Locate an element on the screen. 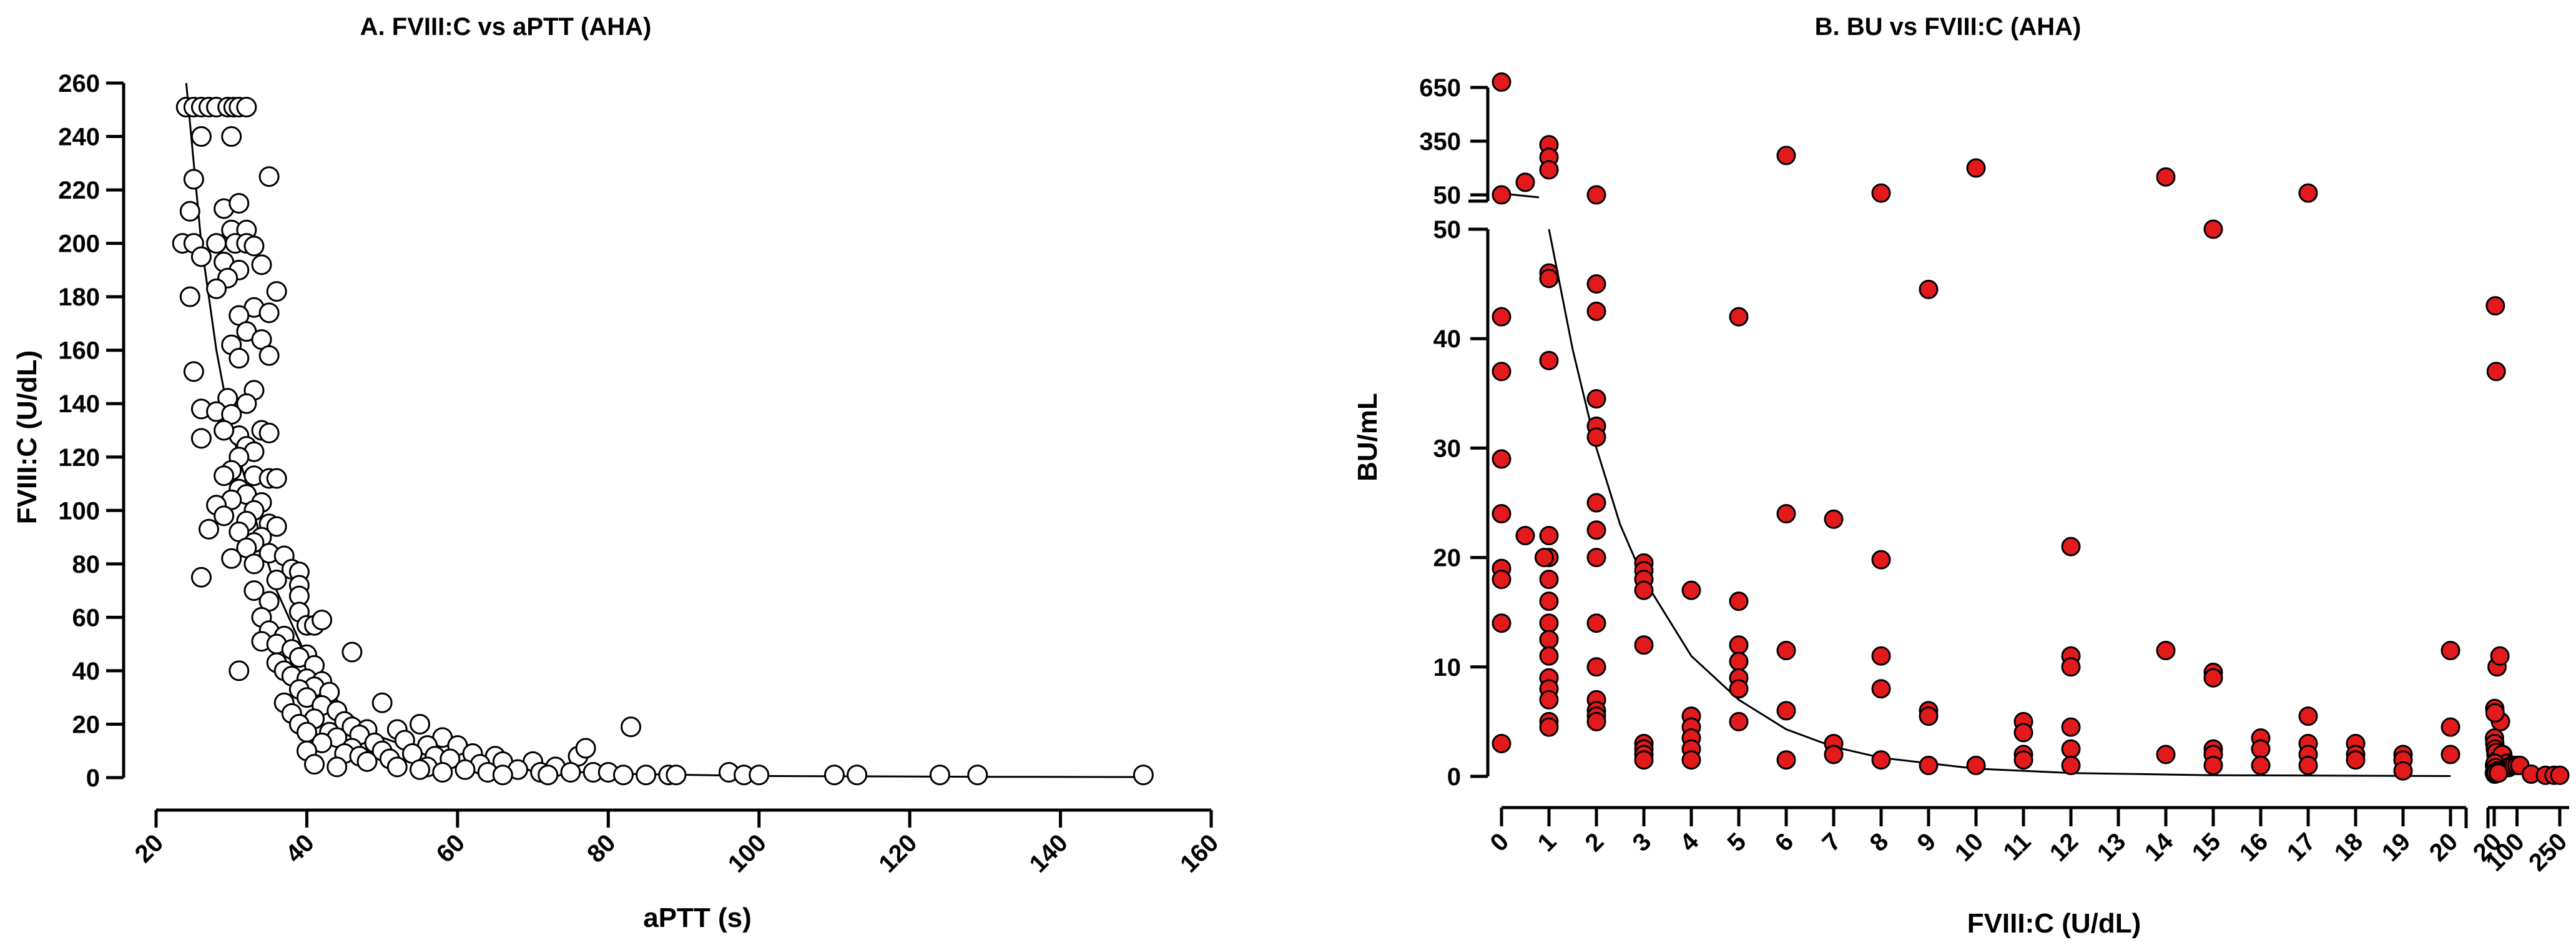 This screenshot has height=950, width=2576. panel-b-x-tick-label: 0 is located at coordinates (1500, 842).